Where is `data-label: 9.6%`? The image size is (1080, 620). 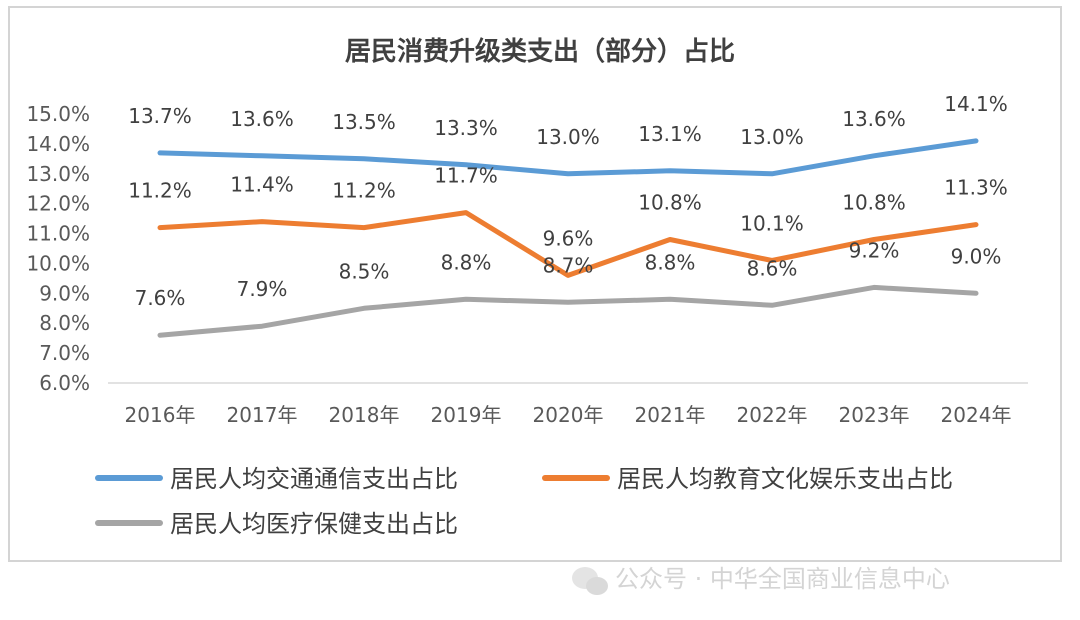
data-label: 9.6% is located at coordinates (568, 238).